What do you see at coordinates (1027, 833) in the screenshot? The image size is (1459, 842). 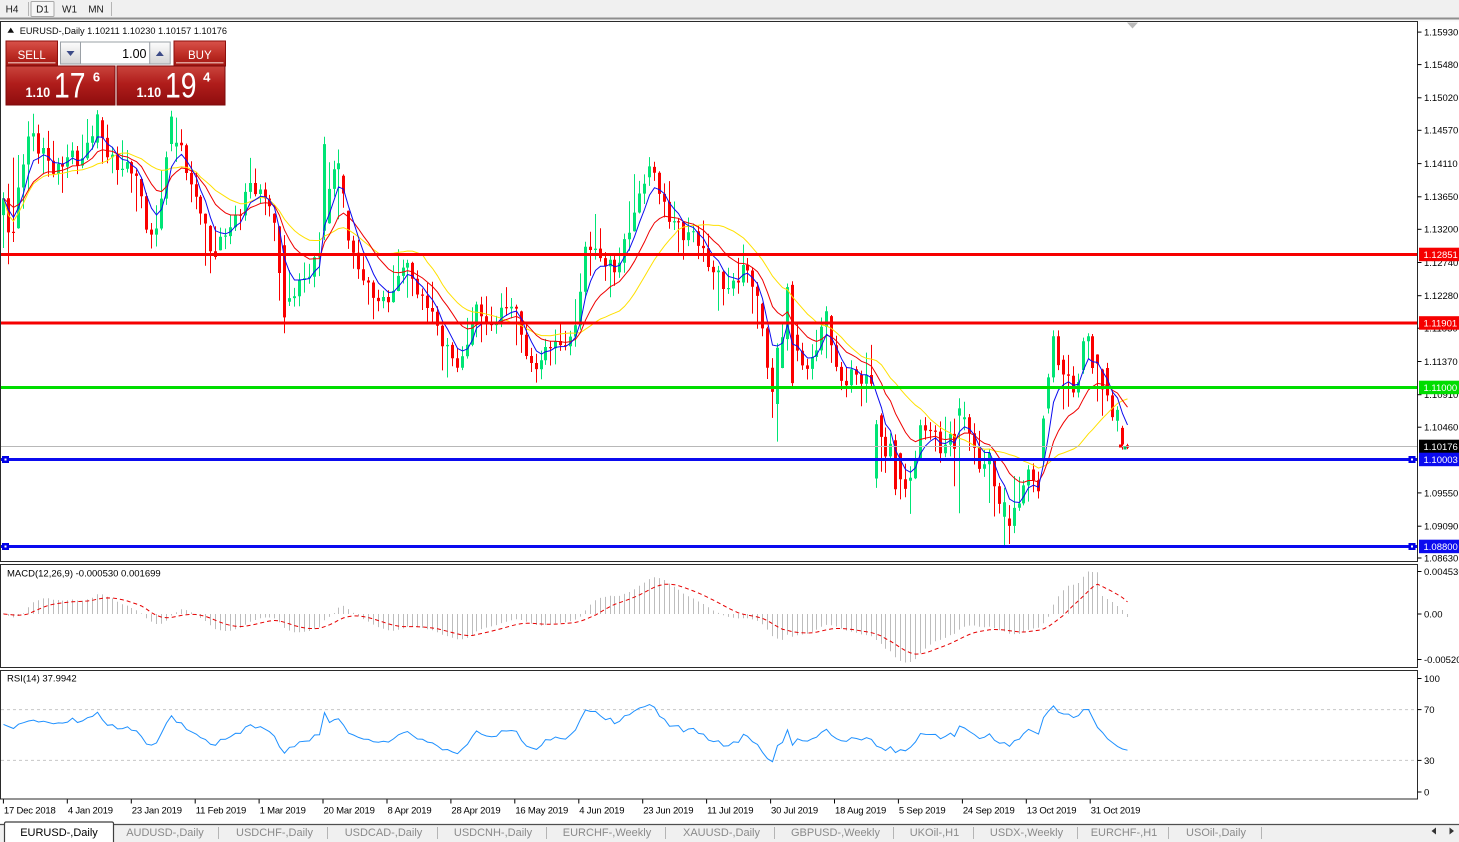 I see `svg-text: USDX-,Weekly` at bounding box center [1027, 833].